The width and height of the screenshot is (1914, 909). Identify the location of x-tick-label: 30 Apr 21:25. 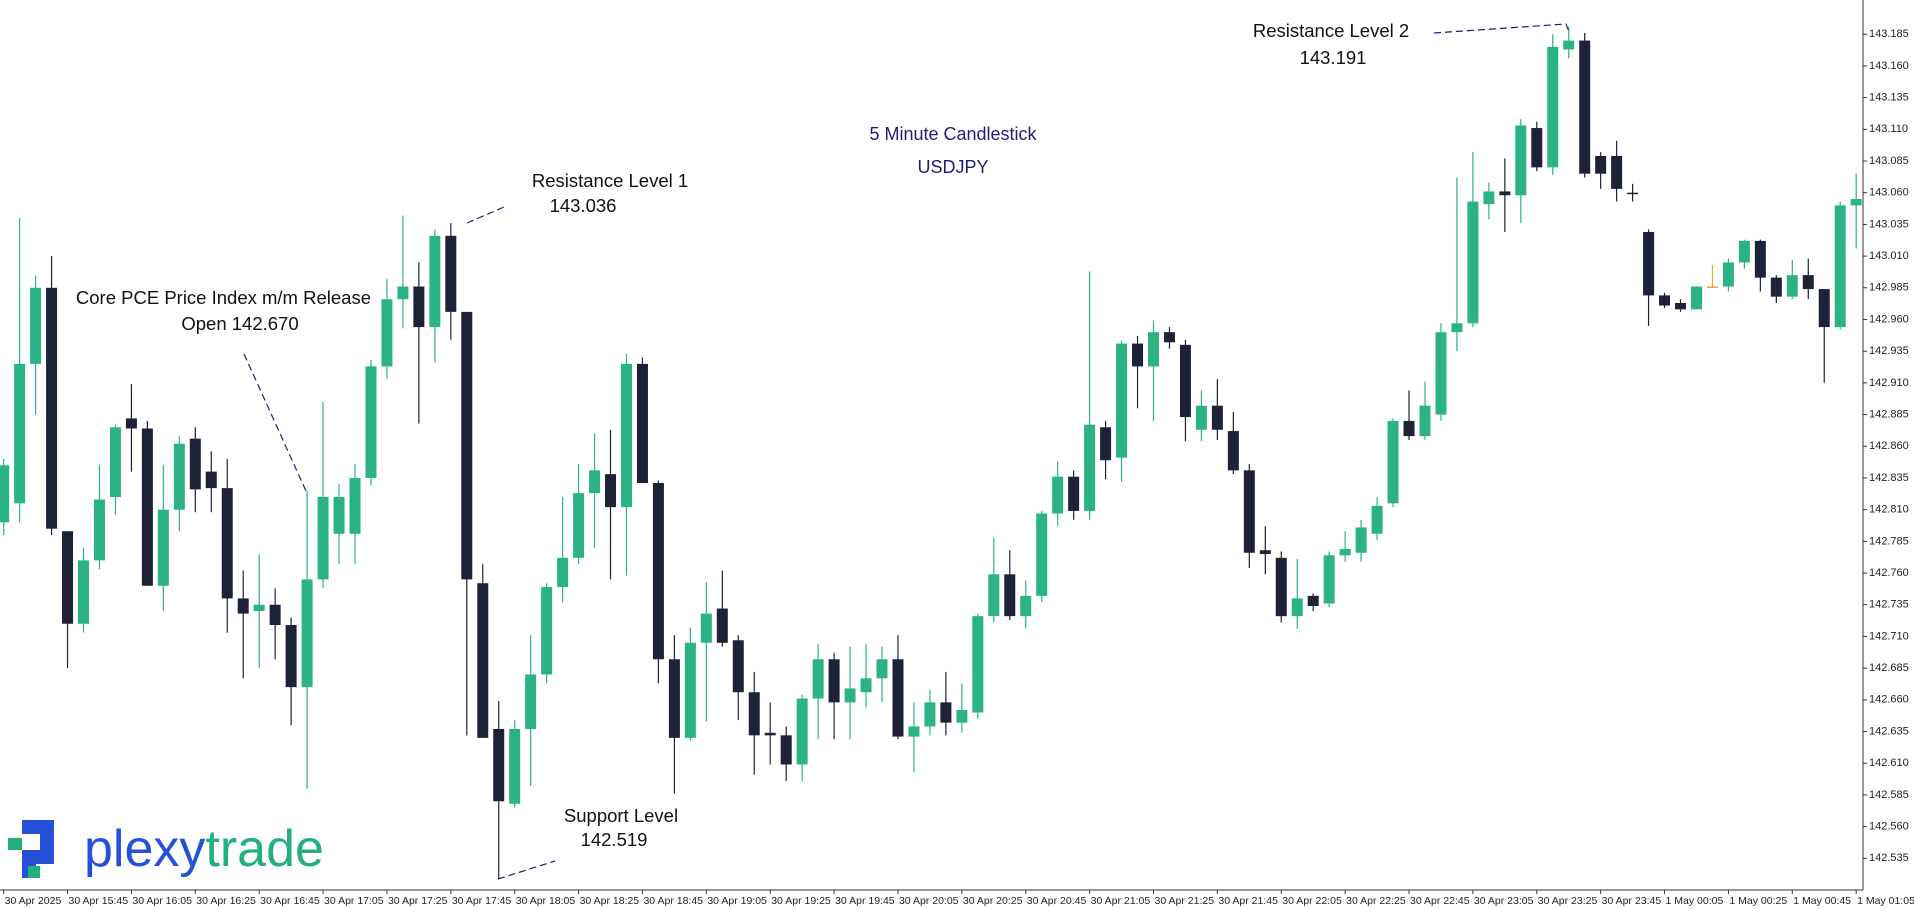
(1185, 901).